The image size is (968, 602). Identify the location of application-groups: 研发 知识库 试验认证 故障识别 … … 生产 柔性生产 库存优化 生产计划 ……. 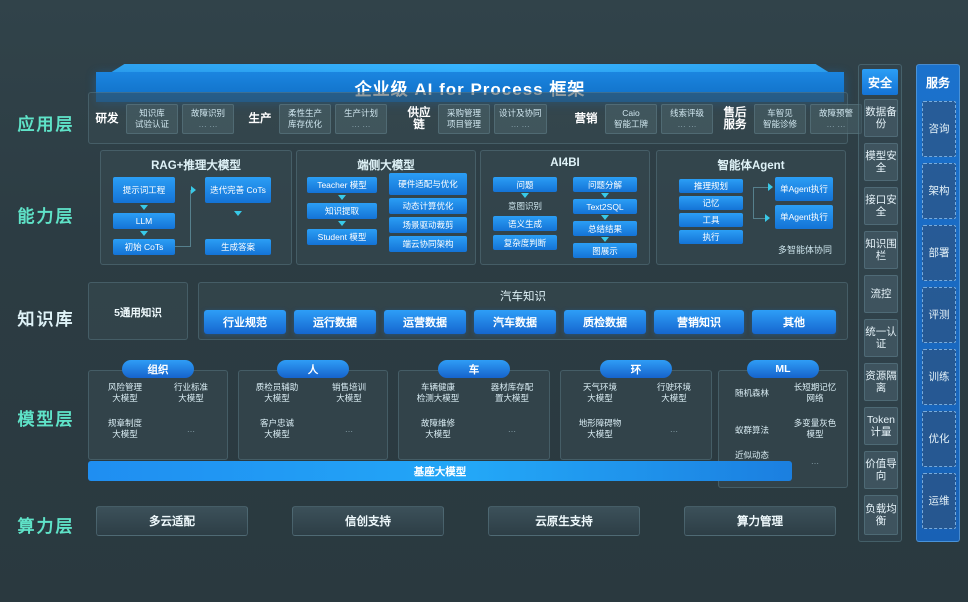
(475, 119).